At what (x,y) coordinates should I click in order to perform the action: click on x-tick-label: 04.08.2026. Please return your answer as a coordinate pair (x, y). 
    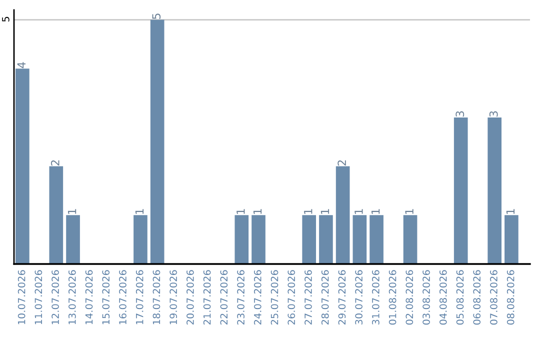
    Looking at the image, I should click on (443, 297).